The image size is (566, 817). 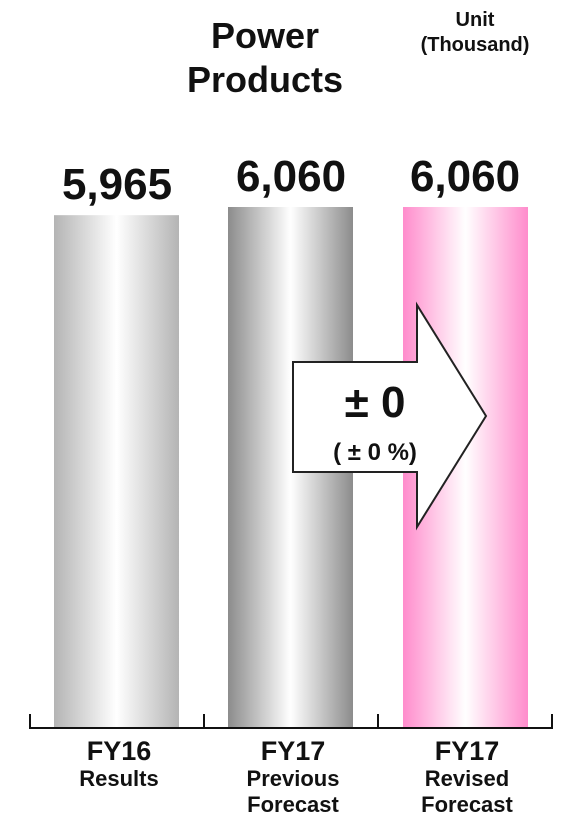 I want to click on unit-label: Unit (Thousand), so click(x=475, y=32).